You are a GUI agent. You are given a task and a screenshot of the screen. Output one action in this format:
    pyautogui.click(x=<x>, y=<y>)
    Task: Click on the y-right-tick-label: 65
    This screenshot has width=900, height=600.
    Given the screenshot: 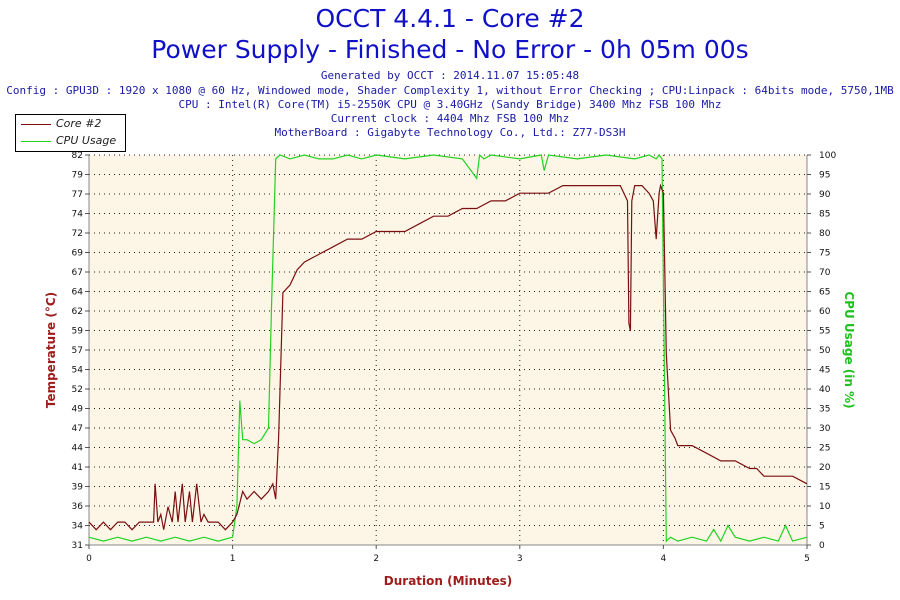 What is the action you would take?
    pyautogui.click(x=824, y=293)
    